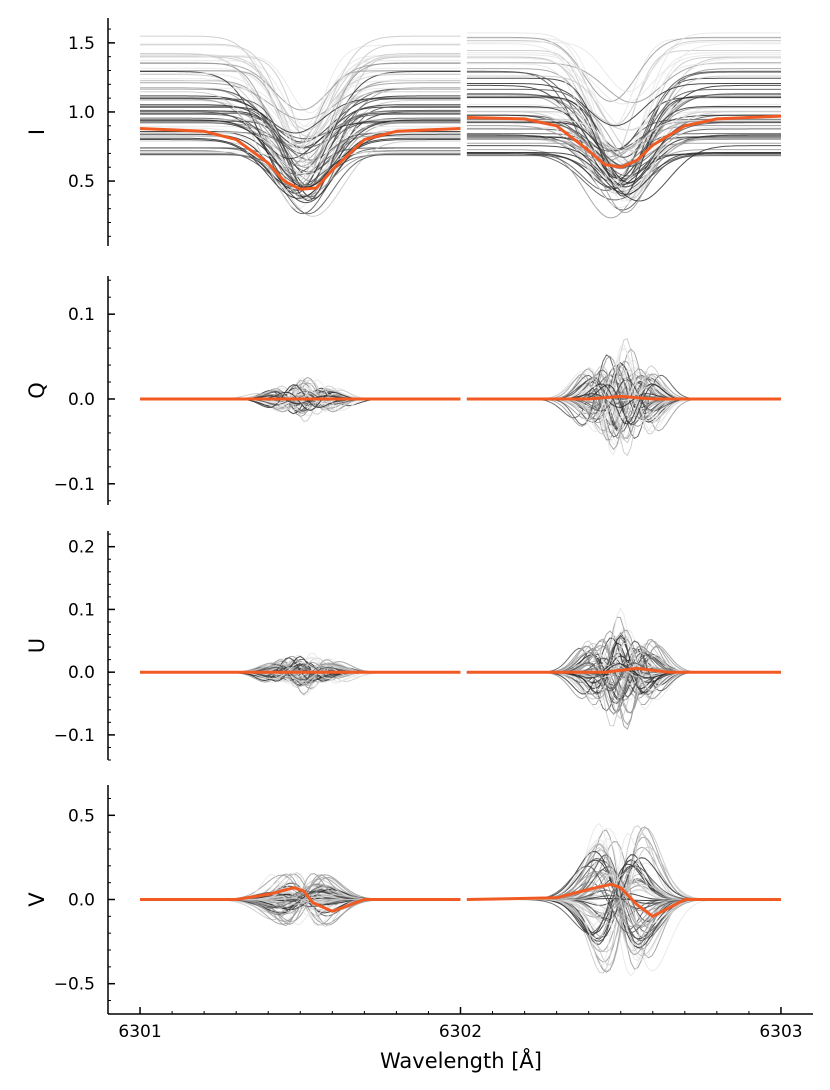  I want to click on y-axis-label-U: U, so click(37, 645).